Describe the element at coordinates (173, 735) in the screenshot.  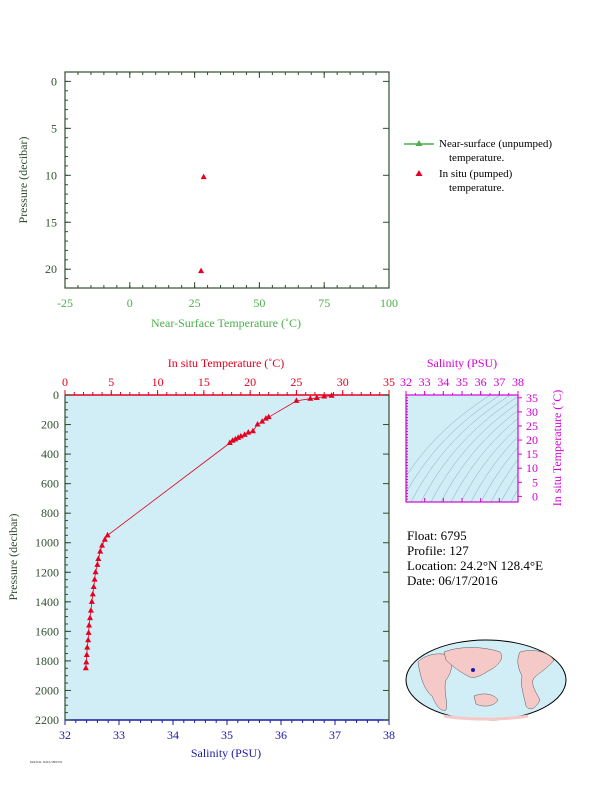
I see `profile-sal-xtick-label: 34` at that location.